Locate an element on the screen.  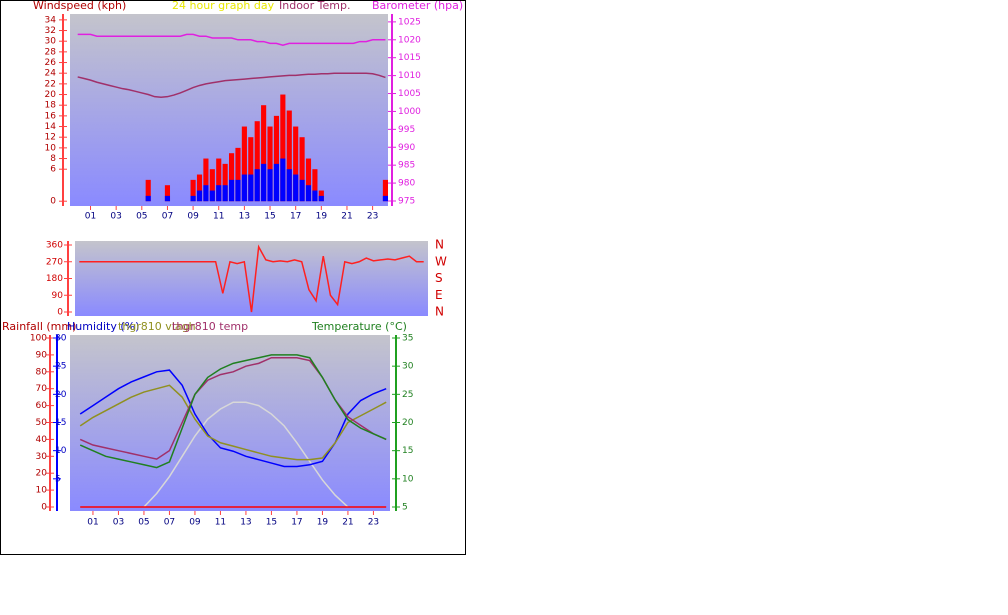
y-tick-label: 18 is located at coordinates (51, 106).